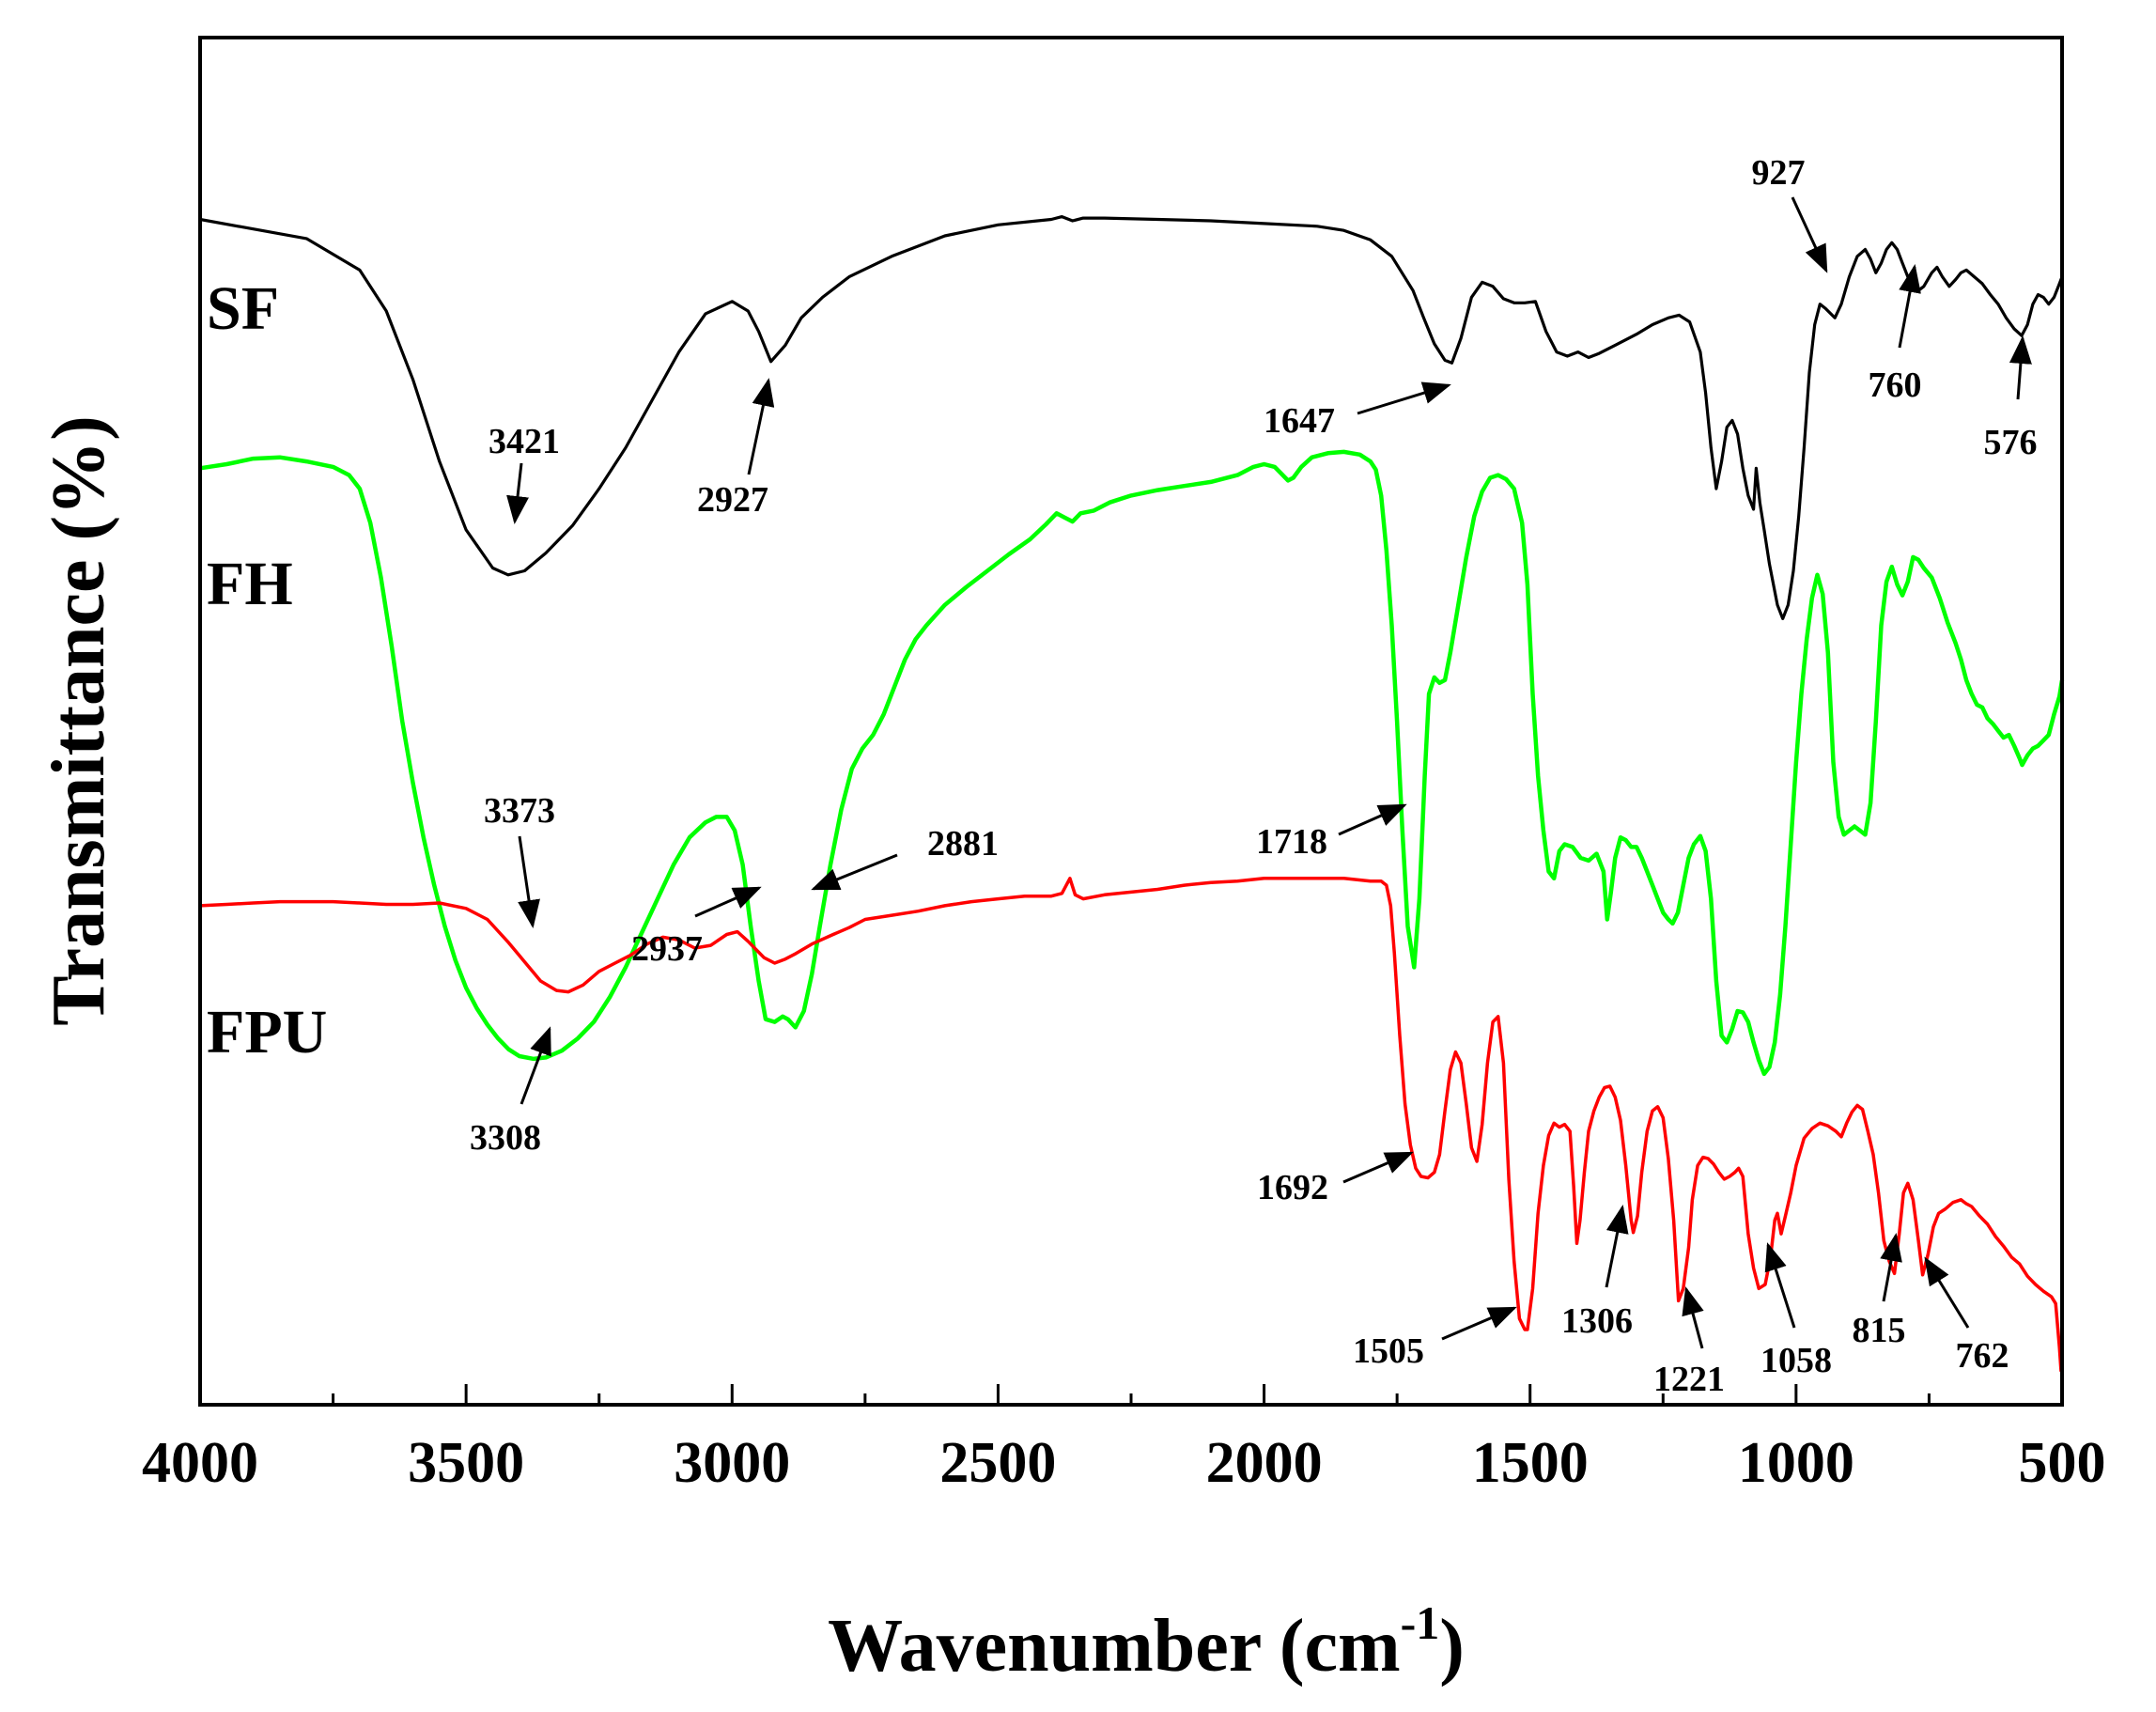  Describe the element at coordinates (1265, 1463) in the screenshot. I see `x-tick-label: 2000` at that location.